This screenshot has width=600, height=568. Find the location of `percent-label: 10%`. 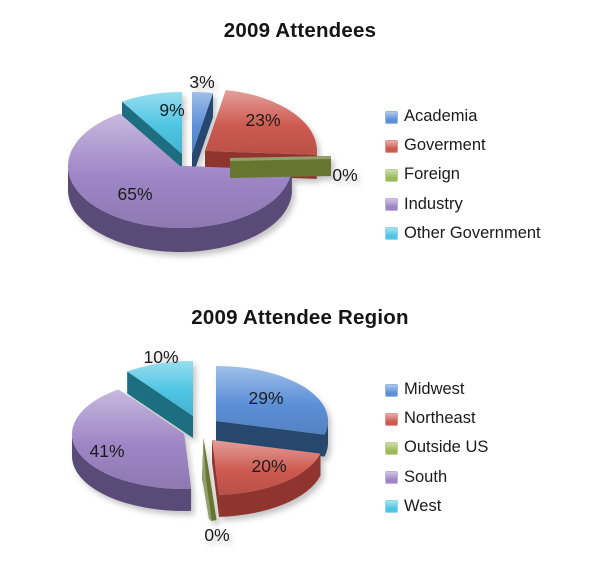

percent-label: 10% is located at coordinates (160, 357).